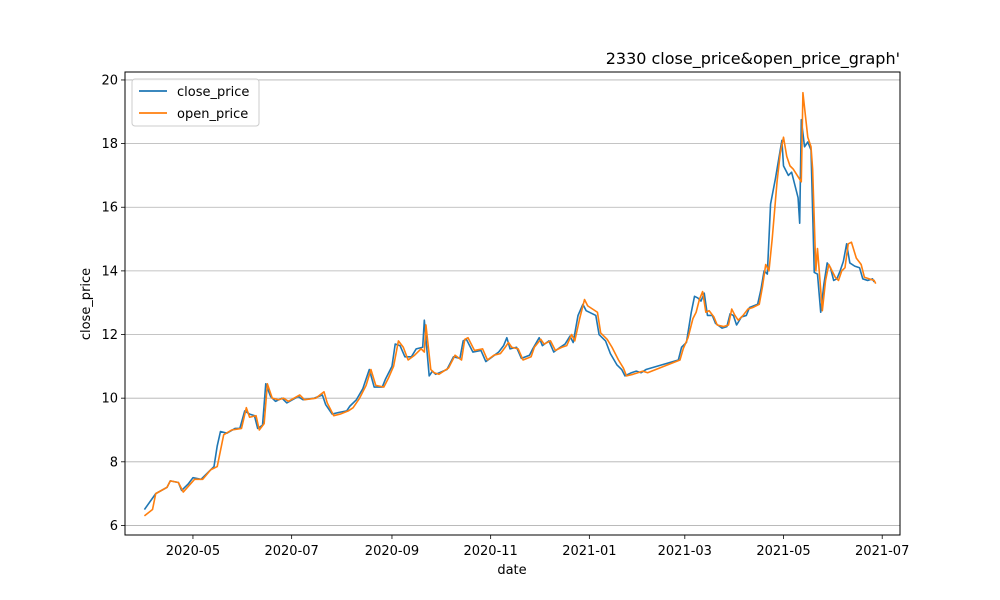 The image size is (1000, 600). I want to click on y-tick-label: 20, so click(109, 80).